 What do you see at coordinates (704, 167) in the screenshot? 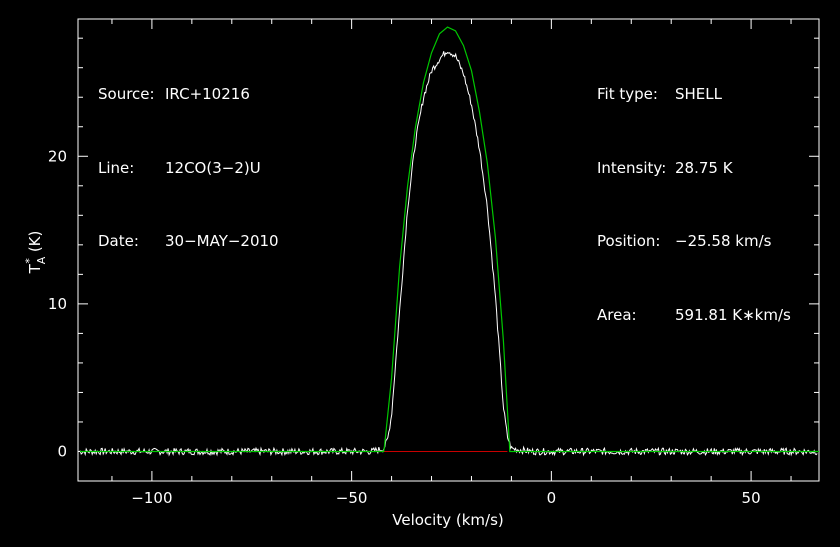
I see `intensity-value: 28.75 K` at bounding box center [704, 167].